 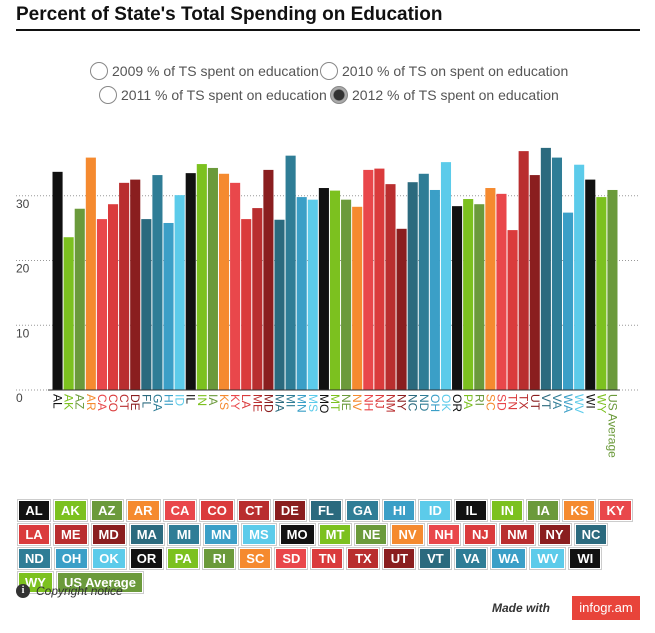 What do you see at coordinates (302, 403) in the screenshot?
I see `x-tick-label: MN` at bounding box center [302, 403].